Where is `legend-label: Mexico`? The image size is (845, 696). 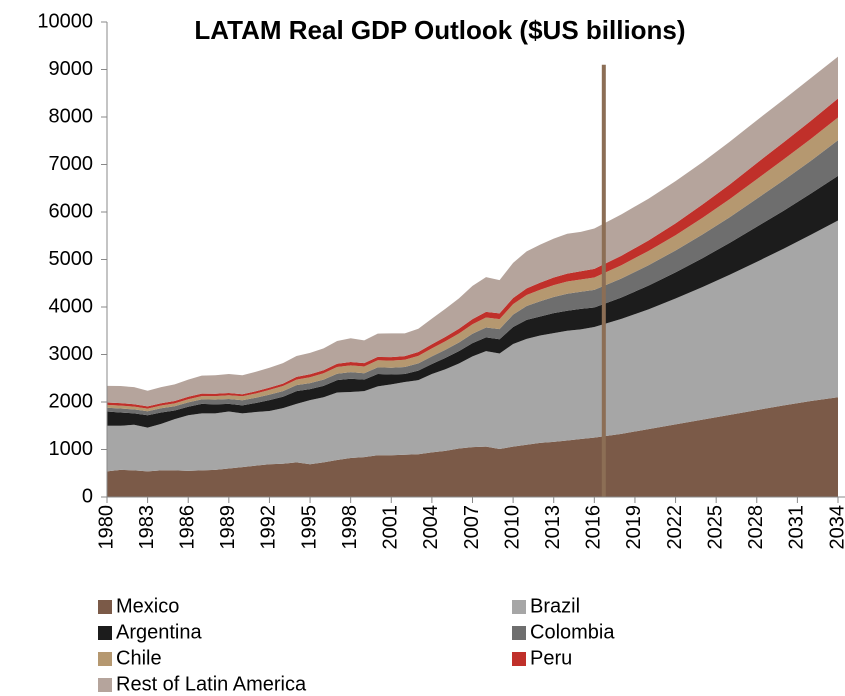 legend-label: Mexico is located at coordinates (147, 606).